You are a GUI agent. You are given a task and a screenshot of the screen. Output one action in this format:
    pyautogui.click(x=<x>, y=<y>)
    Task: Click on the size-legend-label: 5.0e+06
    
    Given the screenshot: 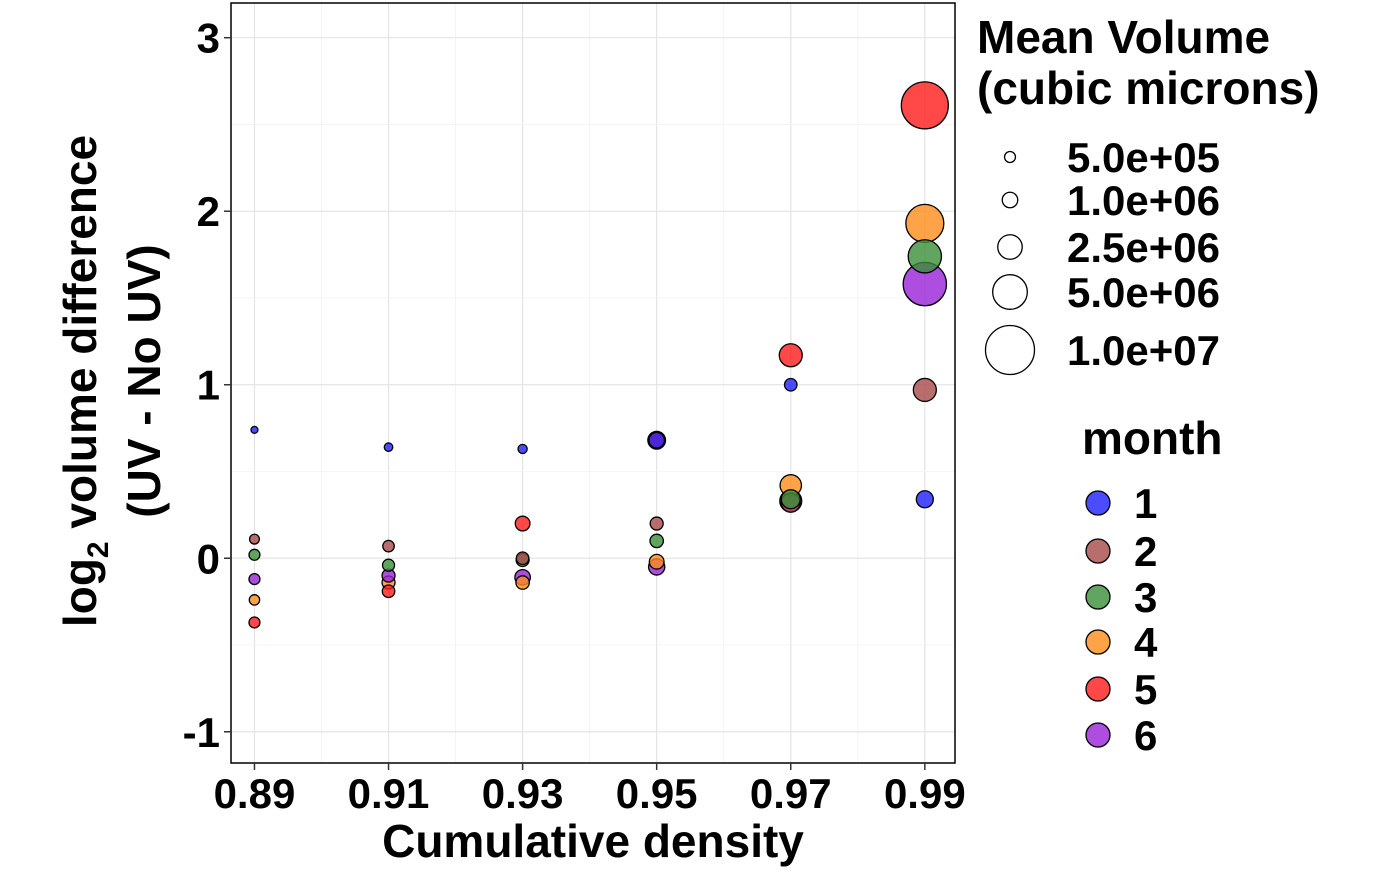 What is the action you would take?
    pyautogui.click(x=1143, y=292)
    